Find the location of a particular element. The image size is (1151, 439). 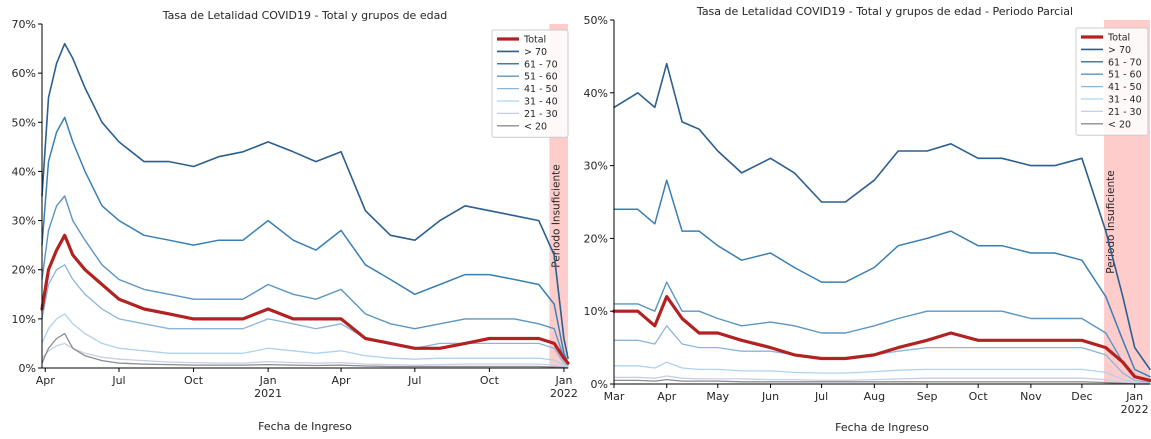

x-tick-label: May is located at coordinates (717, 396).